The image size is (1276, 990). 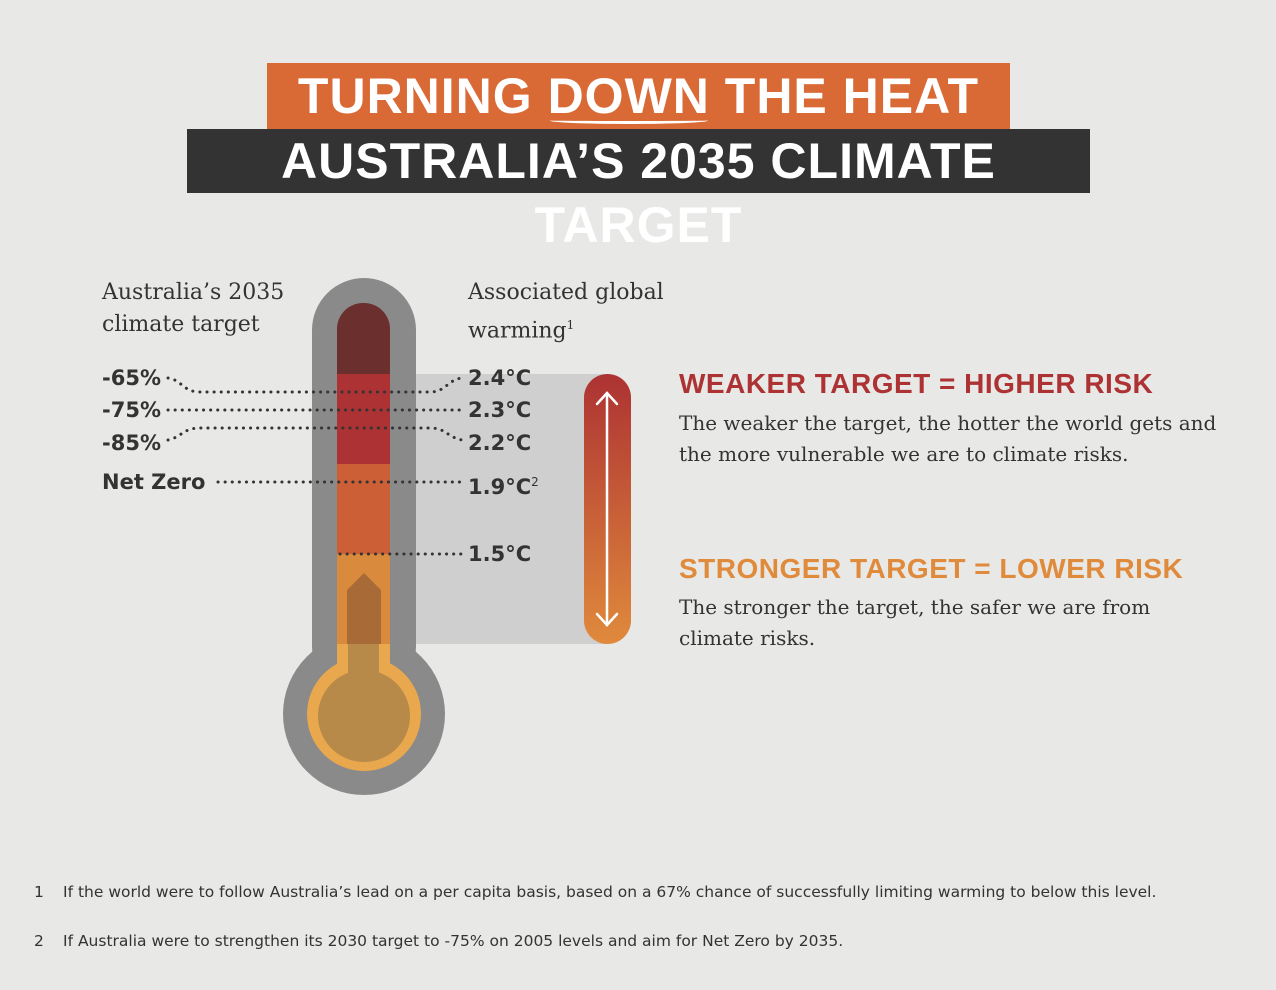 What do you see at coordinates (500, 443) in the screenshot?
I see `warming-label-2-2: 2.2°C` at bounding box center [500, 443].